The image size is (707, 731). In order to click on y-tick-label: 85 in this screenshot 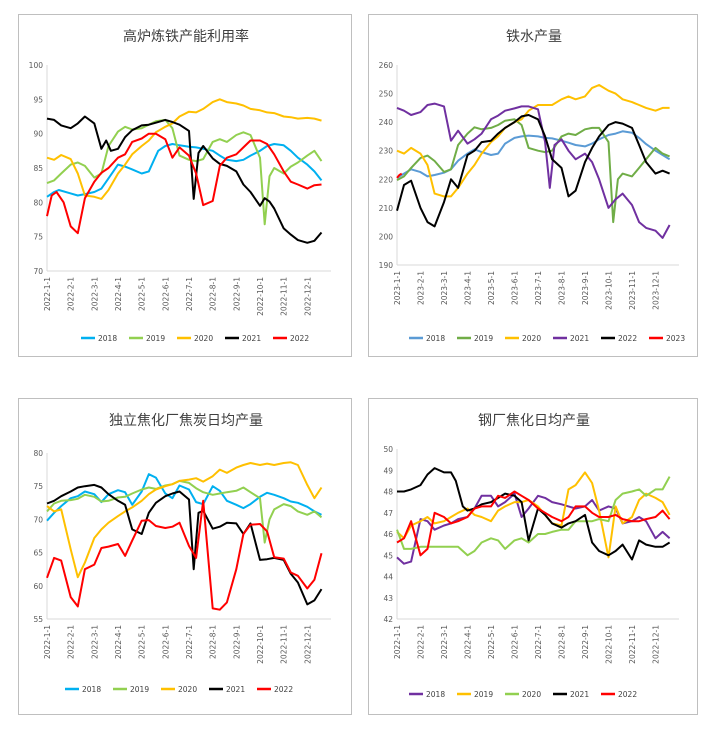, I will do `click(38, 168)`.